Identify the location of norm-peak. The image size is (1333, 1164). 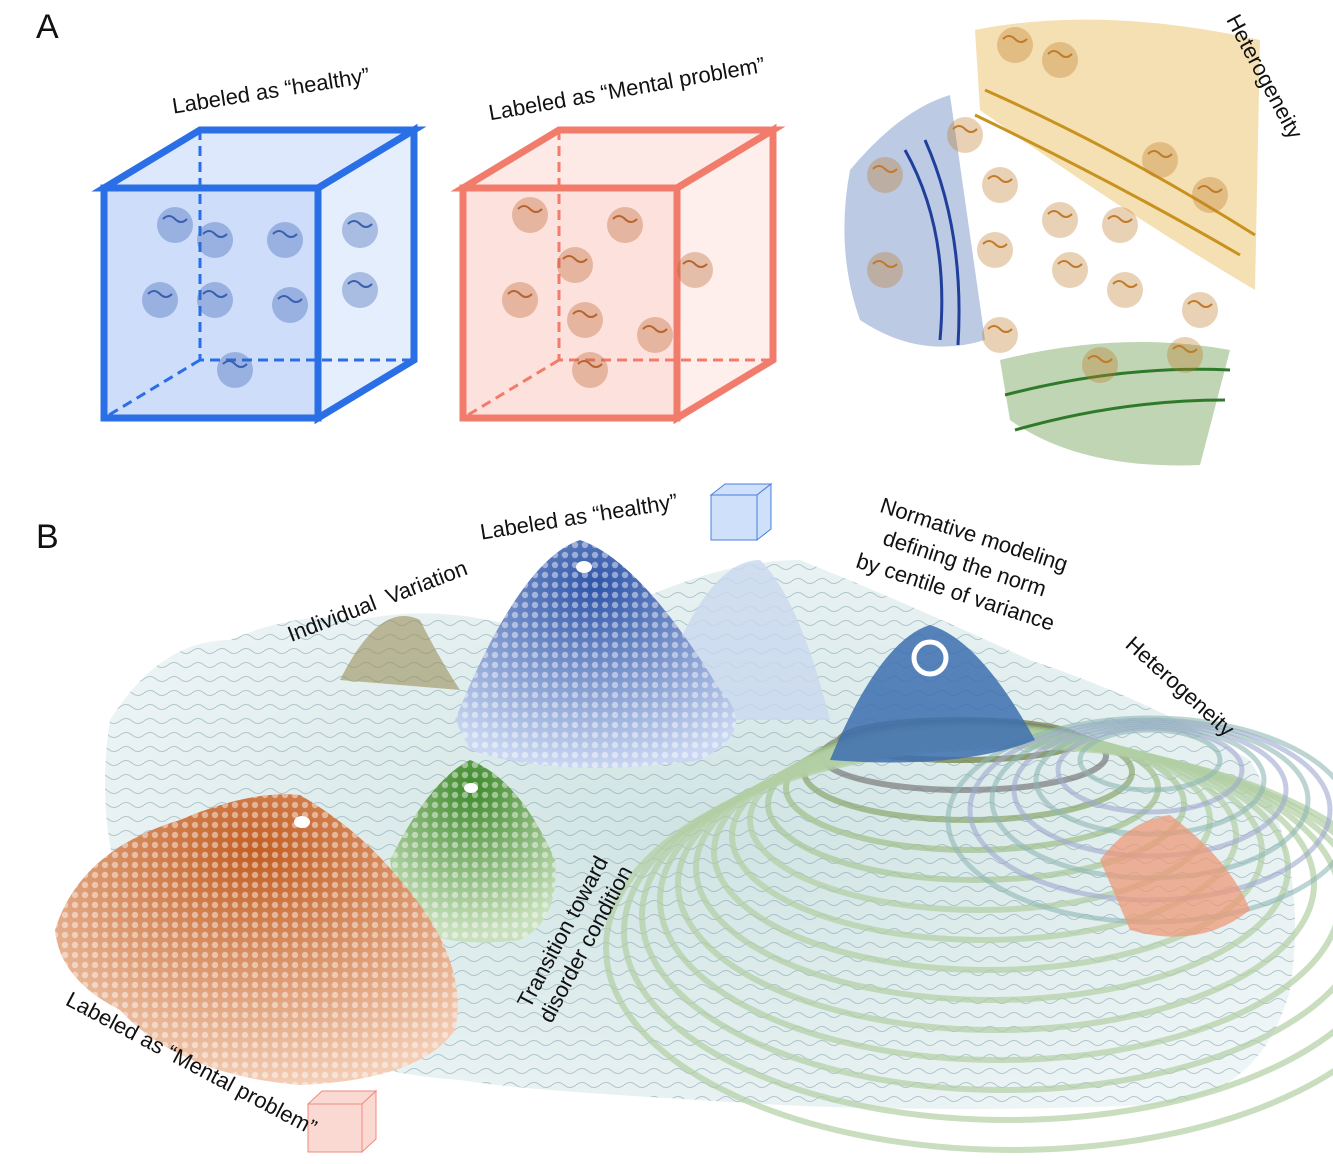
(932, 694).